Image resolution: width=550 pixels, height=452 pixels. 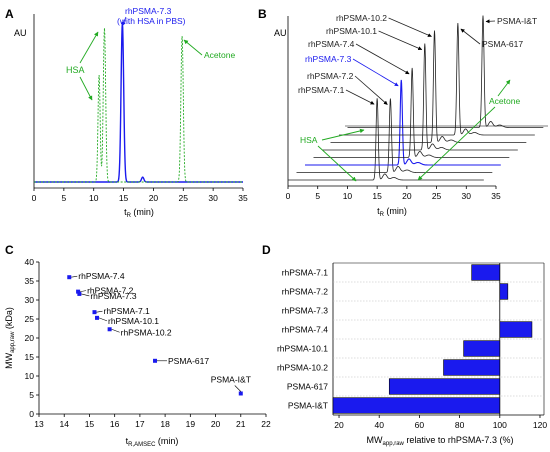 I want to click on chart-b-label-rhpsma-7-4: rhPSMA-7.4, so click(x=331, y=44).